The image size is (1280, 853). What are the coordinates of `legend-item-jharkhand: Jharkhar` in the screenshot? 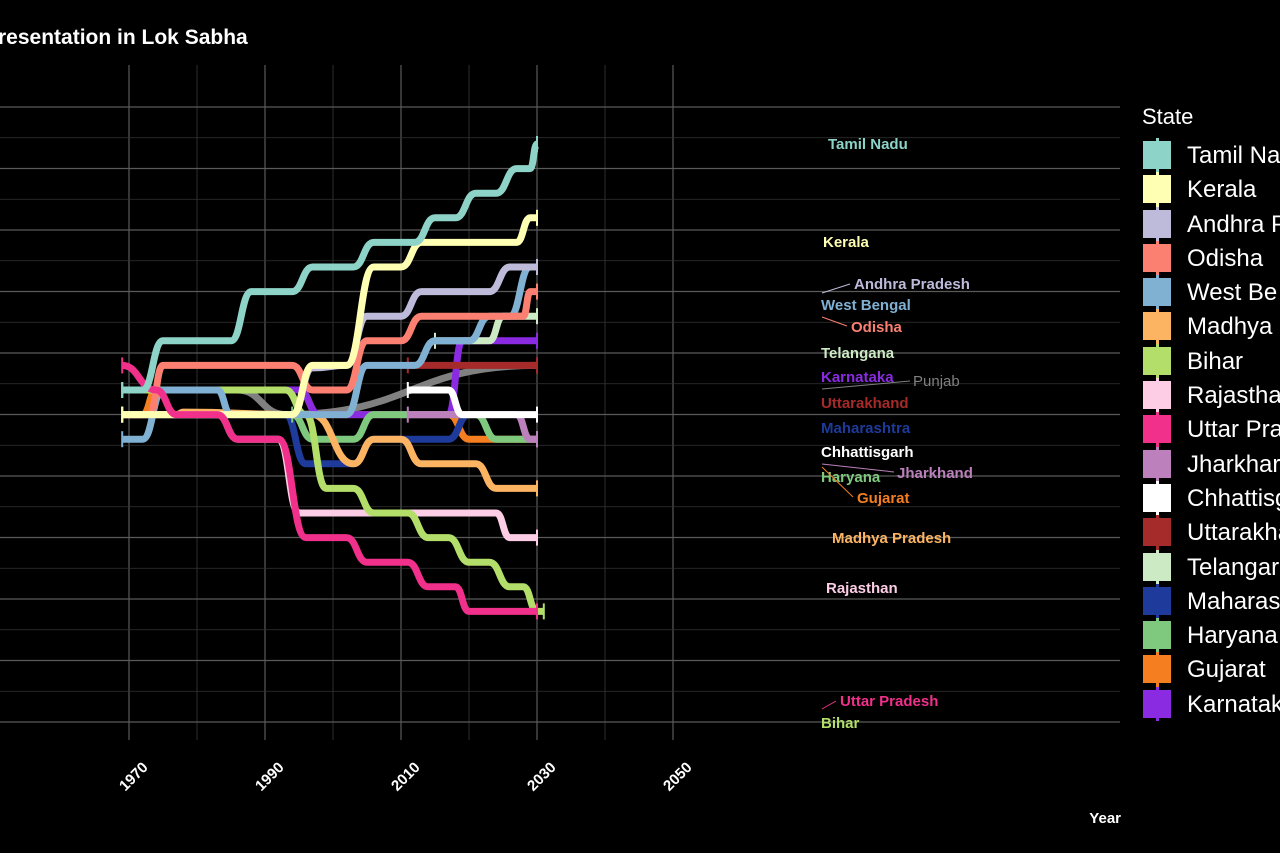 It's located at (1210, 463).